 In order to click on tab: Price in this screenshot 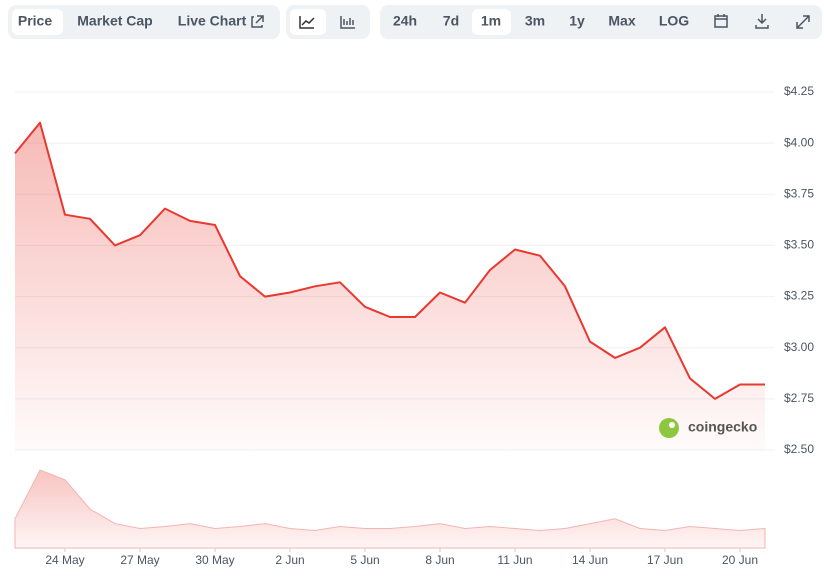, I will do `click(35, 21)`.